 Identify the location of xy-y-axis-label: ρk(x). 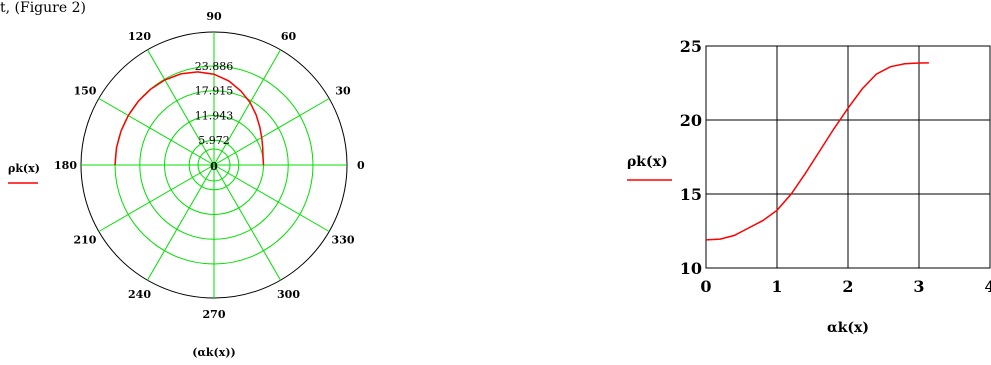
(647, 162).